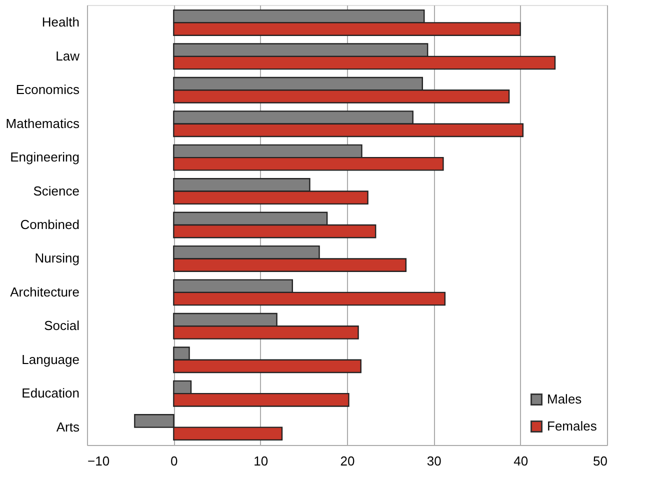 This screenshot has height=495, width=649. What do you see at coordinates (45, 157) in the screenshot?
I see `y-tick-label: Engineering` at bounding box center [45, 157].